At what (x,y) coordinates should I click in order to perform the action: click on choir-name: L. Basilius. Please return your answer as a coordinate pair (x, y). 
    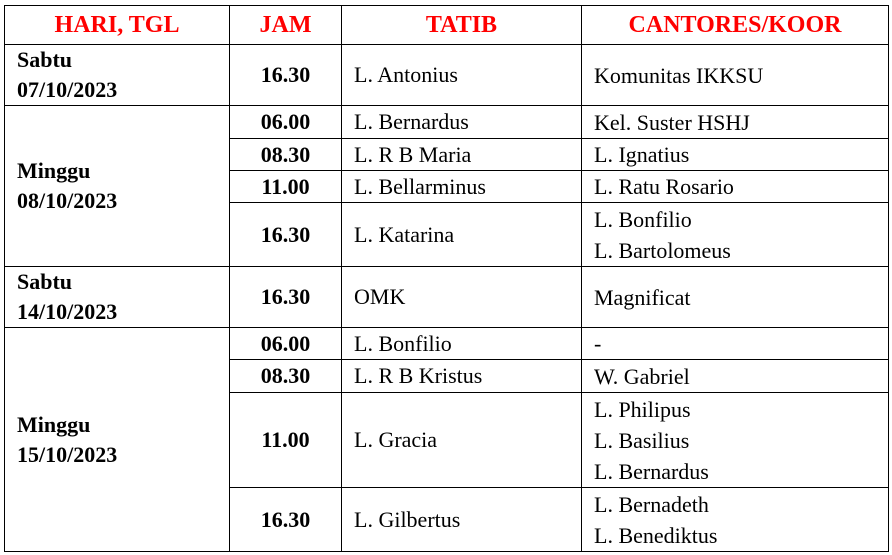
    Looking at the image, I should click on (642, 440).